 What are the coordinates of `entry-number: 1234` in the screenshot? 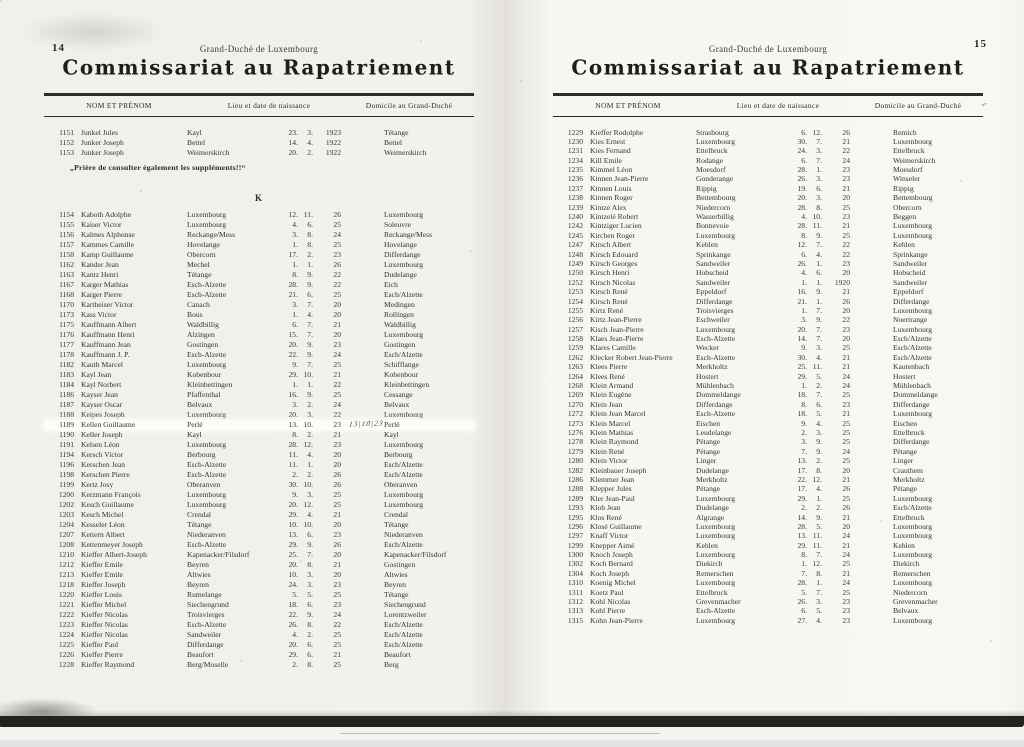 It's located at (575, 160).